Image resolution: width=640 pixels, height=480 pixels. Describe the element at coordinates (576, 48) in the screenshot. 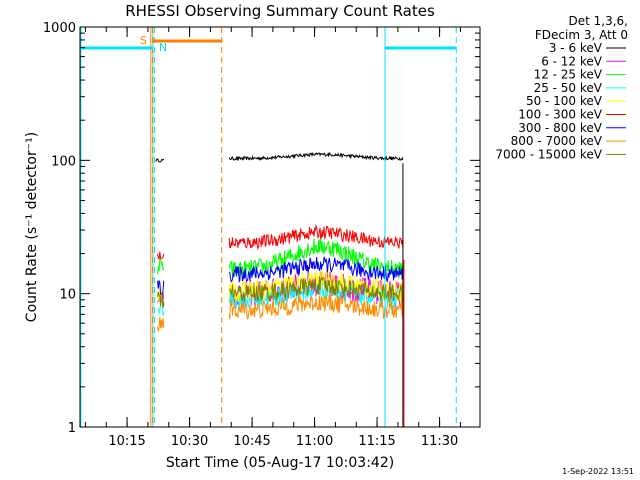

I see `legend-label: 3 - 6 keV` at that location.